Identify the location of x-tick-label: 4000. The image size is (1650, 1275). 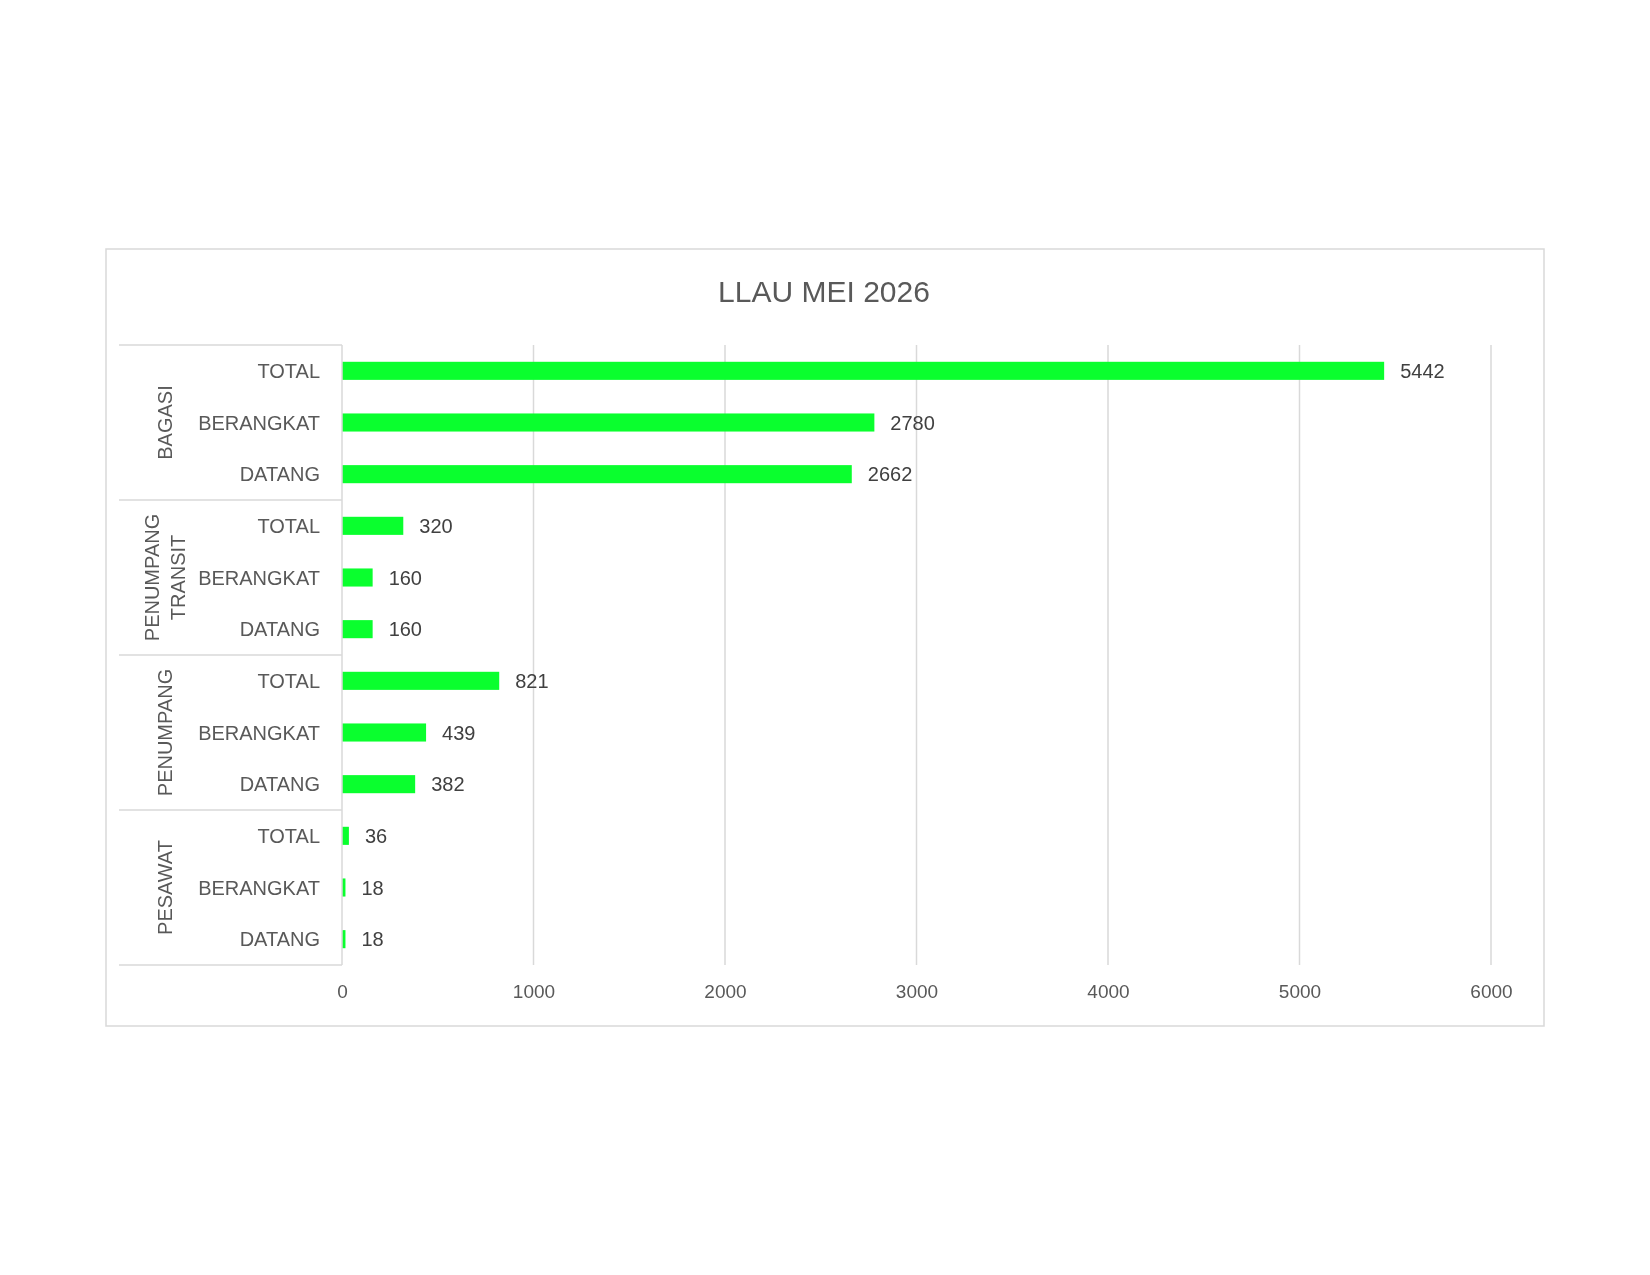
(1108, 992).